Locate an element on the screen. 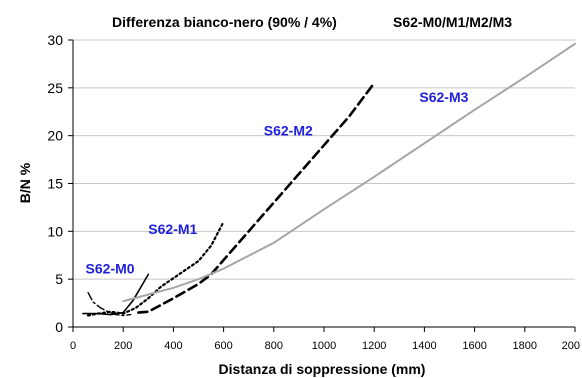 The height and width of the screenshot is (378, 582). y-tick-label: 5 is located at coordinates (59, 279).